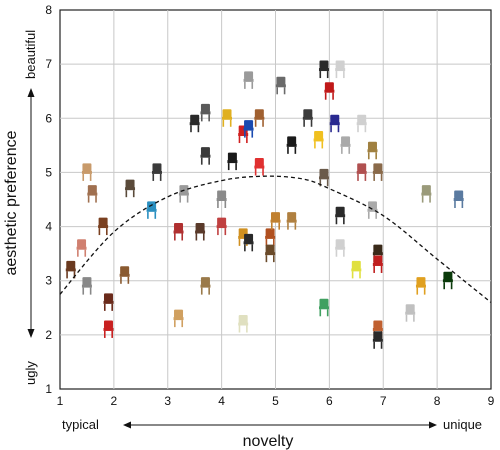 The width and height of the screenshot is (500, 450). What do you see at coordinates (48, 335) in the screenshot?
I see `y-tick-label: 2` at bounding box center [48, 335].